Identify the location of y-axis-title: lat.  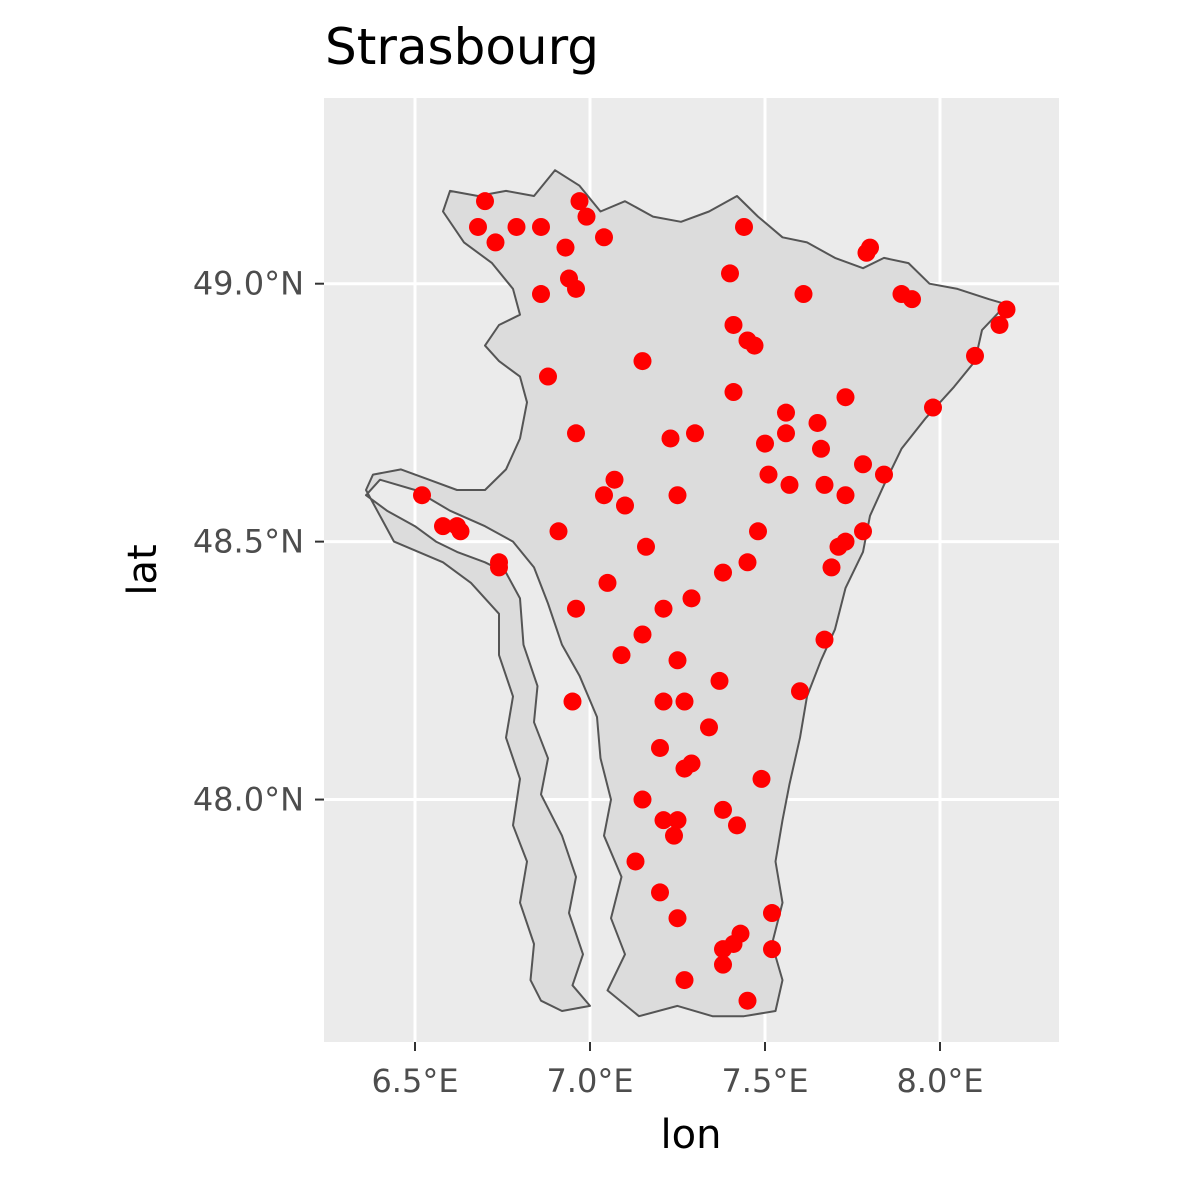
(143, 569).